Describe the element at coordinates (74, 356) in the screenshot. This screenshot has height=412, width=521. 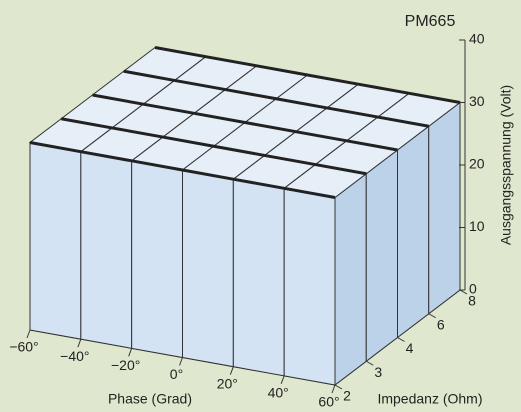
I see `x-tick-label: −40°` at that location.